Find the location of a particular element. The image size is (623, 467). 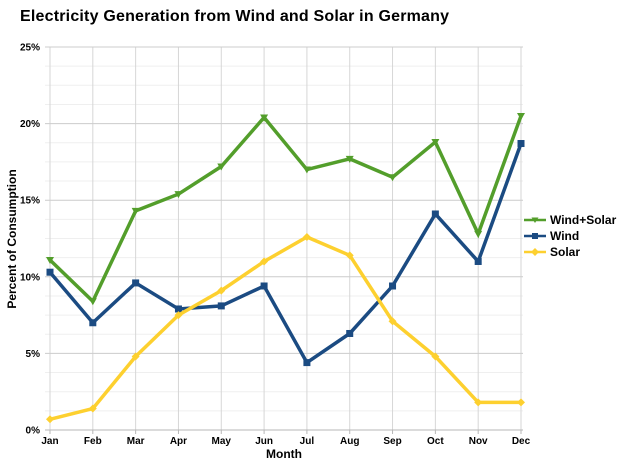

legend-label: Wind is located at coordinates (565, 236).